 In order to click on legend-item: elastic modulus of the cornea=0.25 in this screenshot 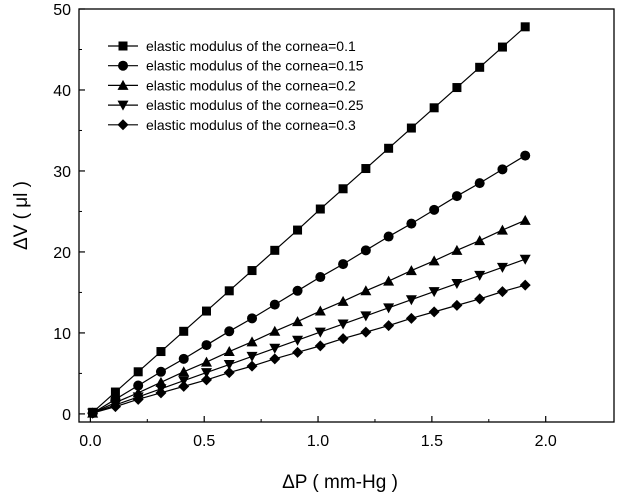, I will do `click(236, 105)`.